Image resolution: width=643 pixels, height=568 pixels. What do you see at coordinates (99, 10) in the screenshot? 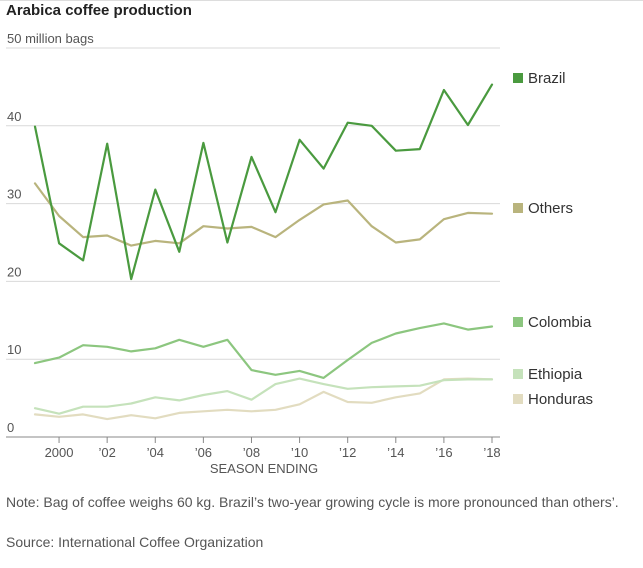
I see `chart-title: Arabica coffee production` at bounding box center [99, 10].